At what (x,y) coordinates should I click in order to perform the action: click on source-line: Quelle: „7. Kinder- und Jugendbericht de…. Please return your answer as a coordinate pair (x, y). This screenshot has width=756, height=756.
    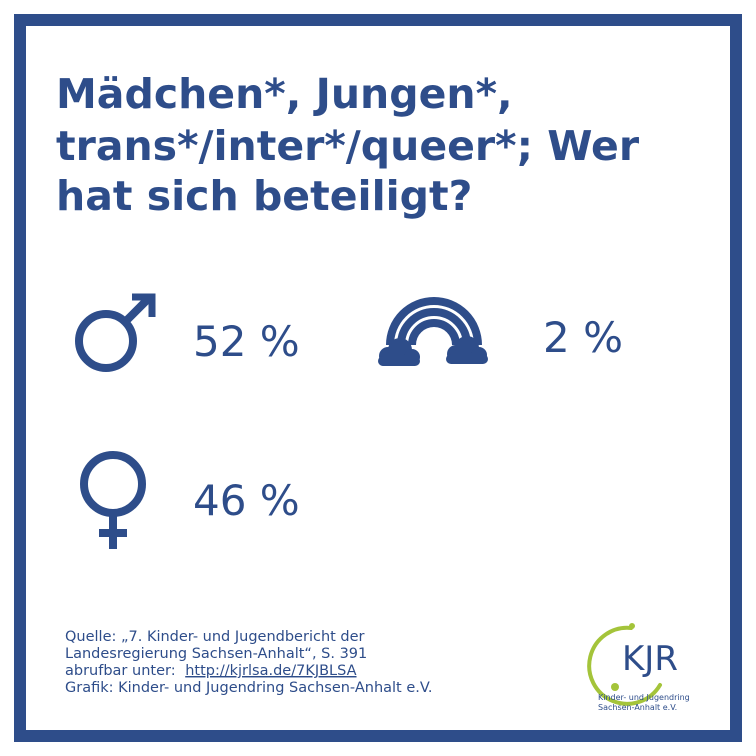
    Looking at the image, I should click on (215, 637).